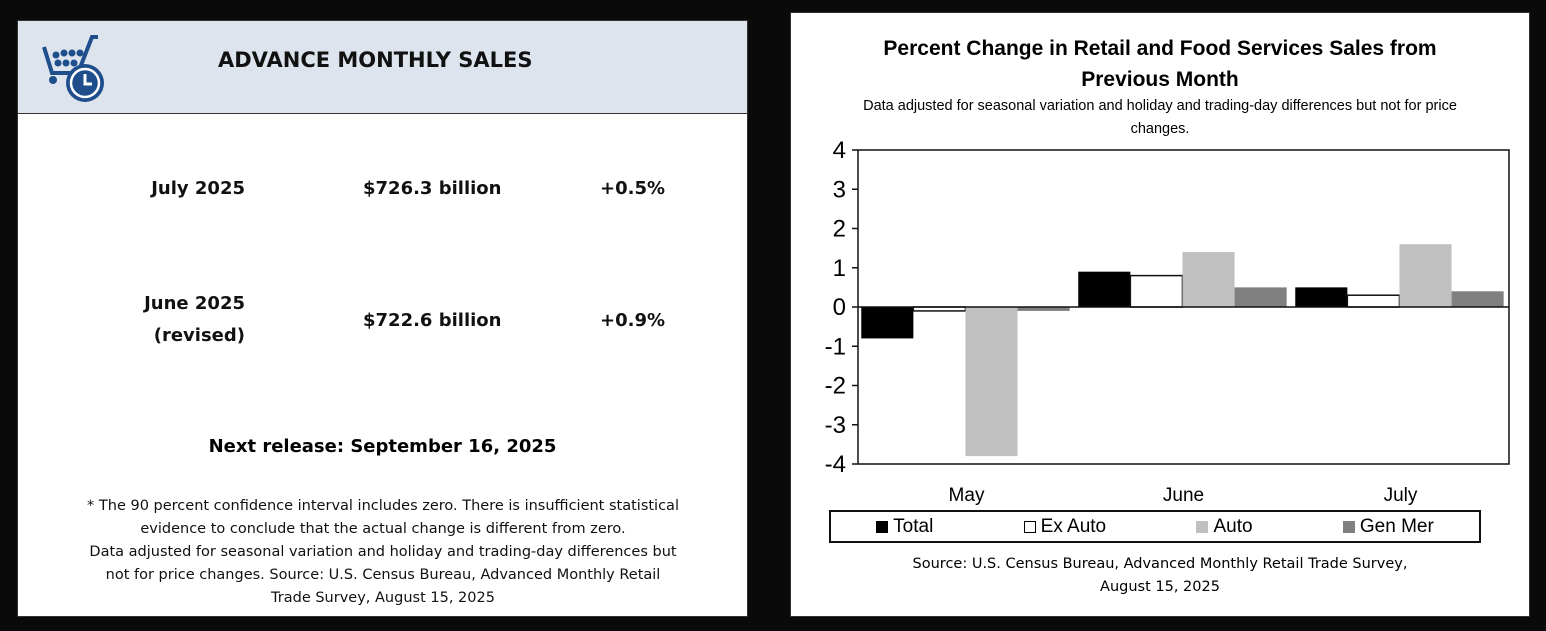 The width and height of the screenshot is (1546, 631). I want to click on y-tick-label: 1, so click(839, 268).